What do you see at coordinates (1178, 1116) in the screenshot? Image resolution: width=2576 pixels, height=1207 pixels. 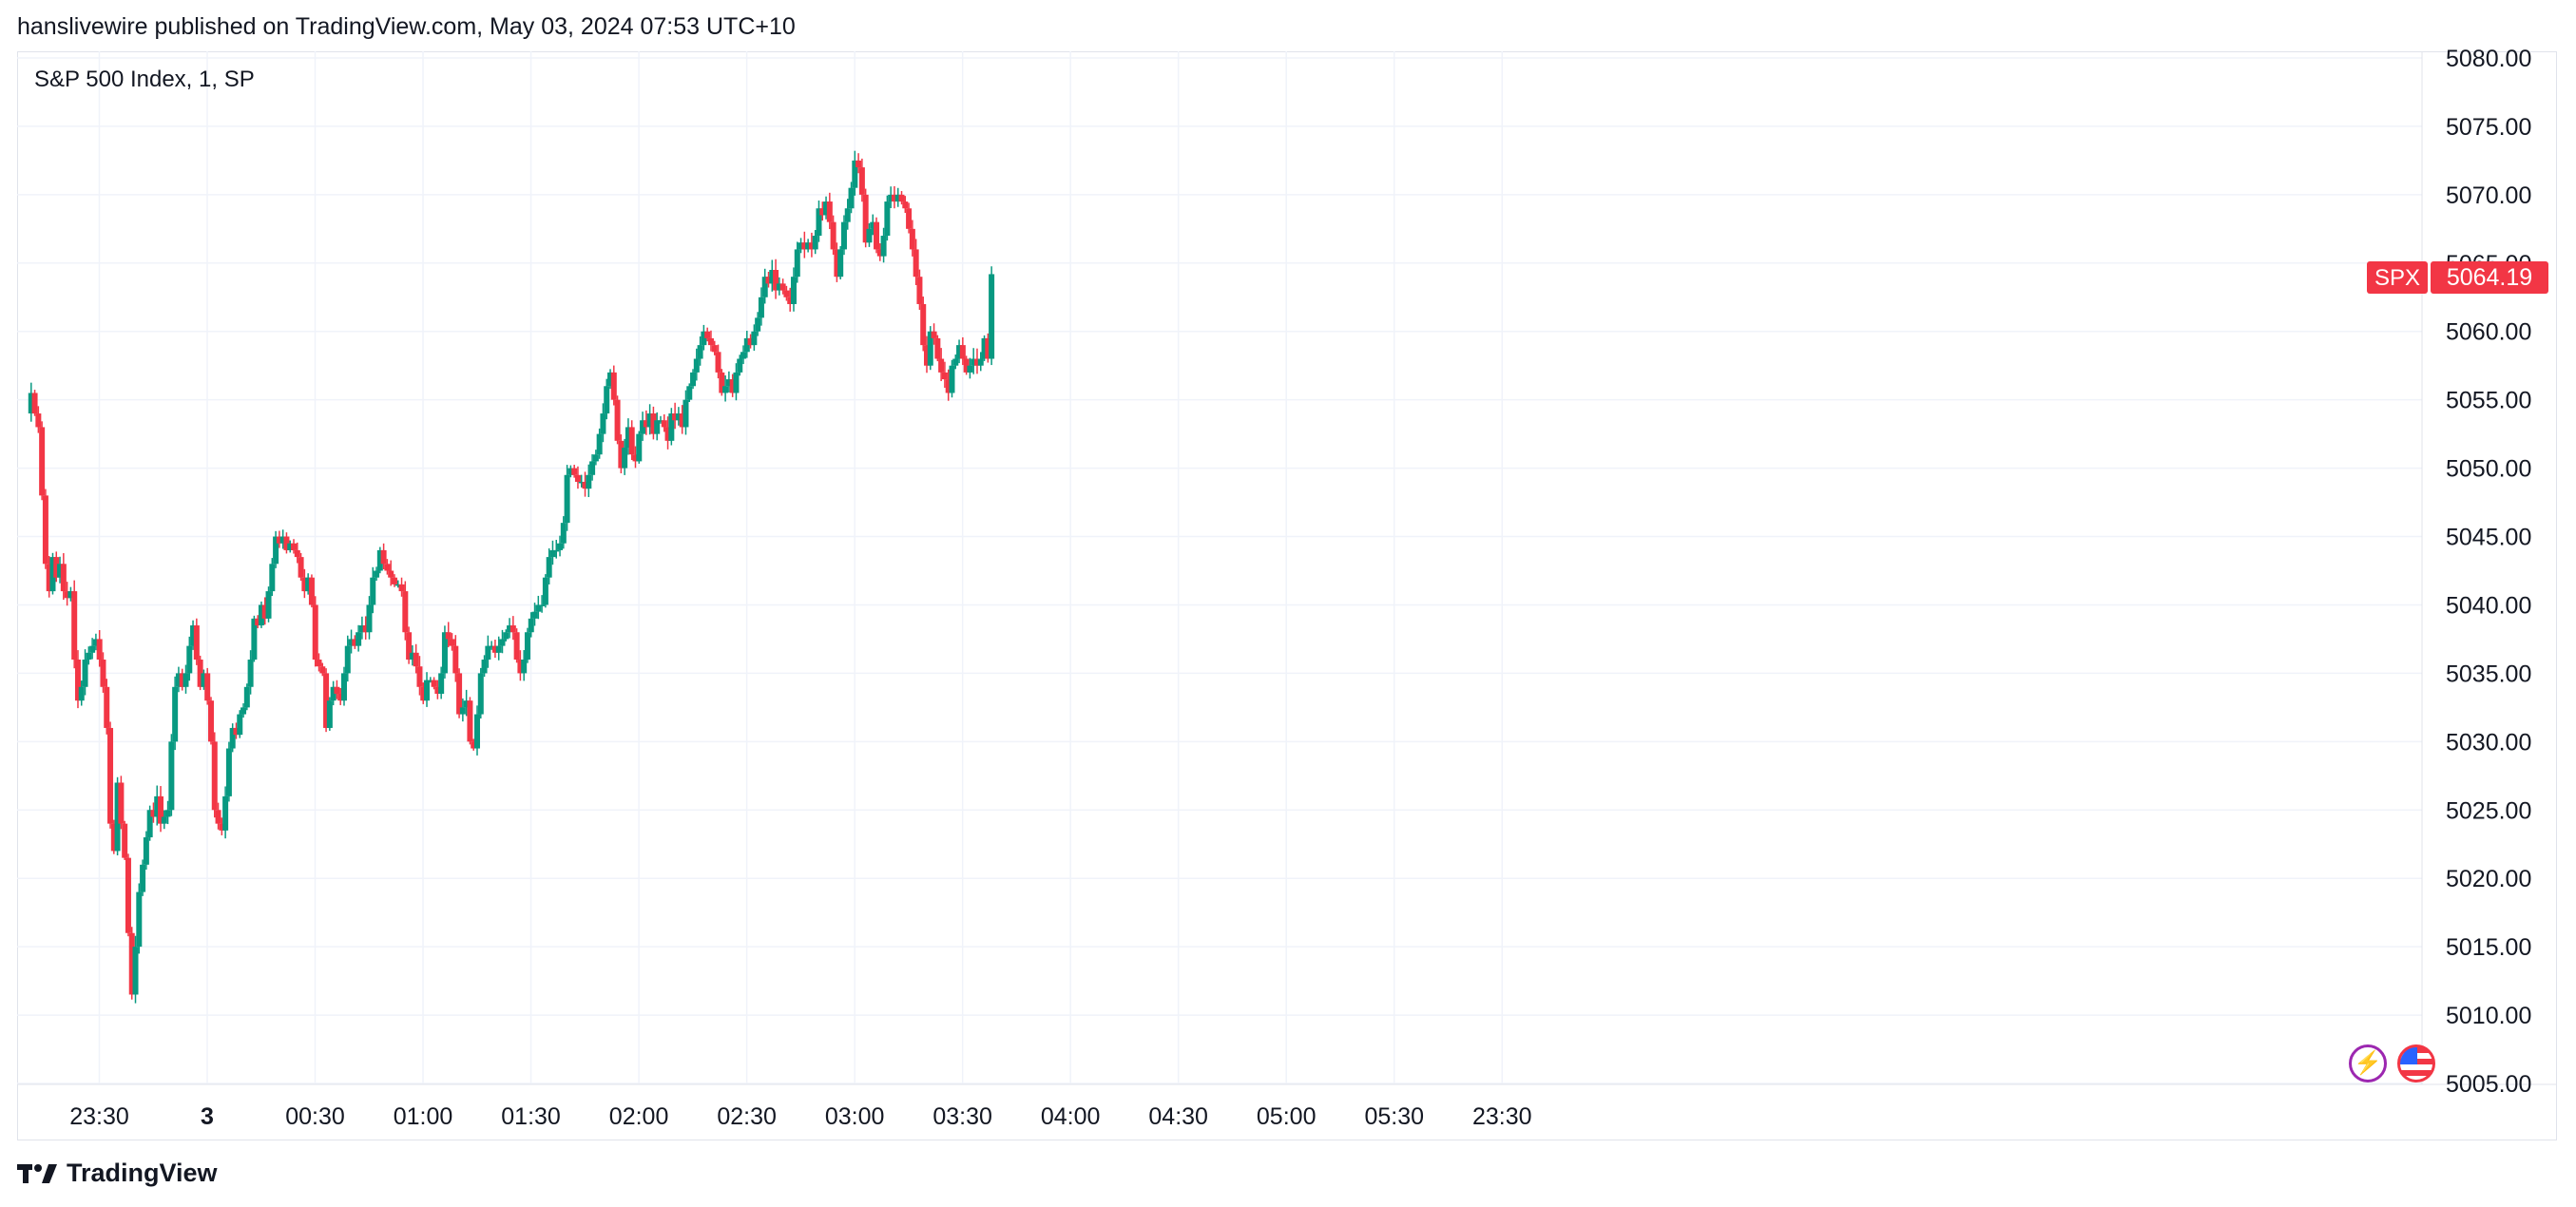 I see `x-tick-label: 04:30` at bounding box center [1178, 1116].